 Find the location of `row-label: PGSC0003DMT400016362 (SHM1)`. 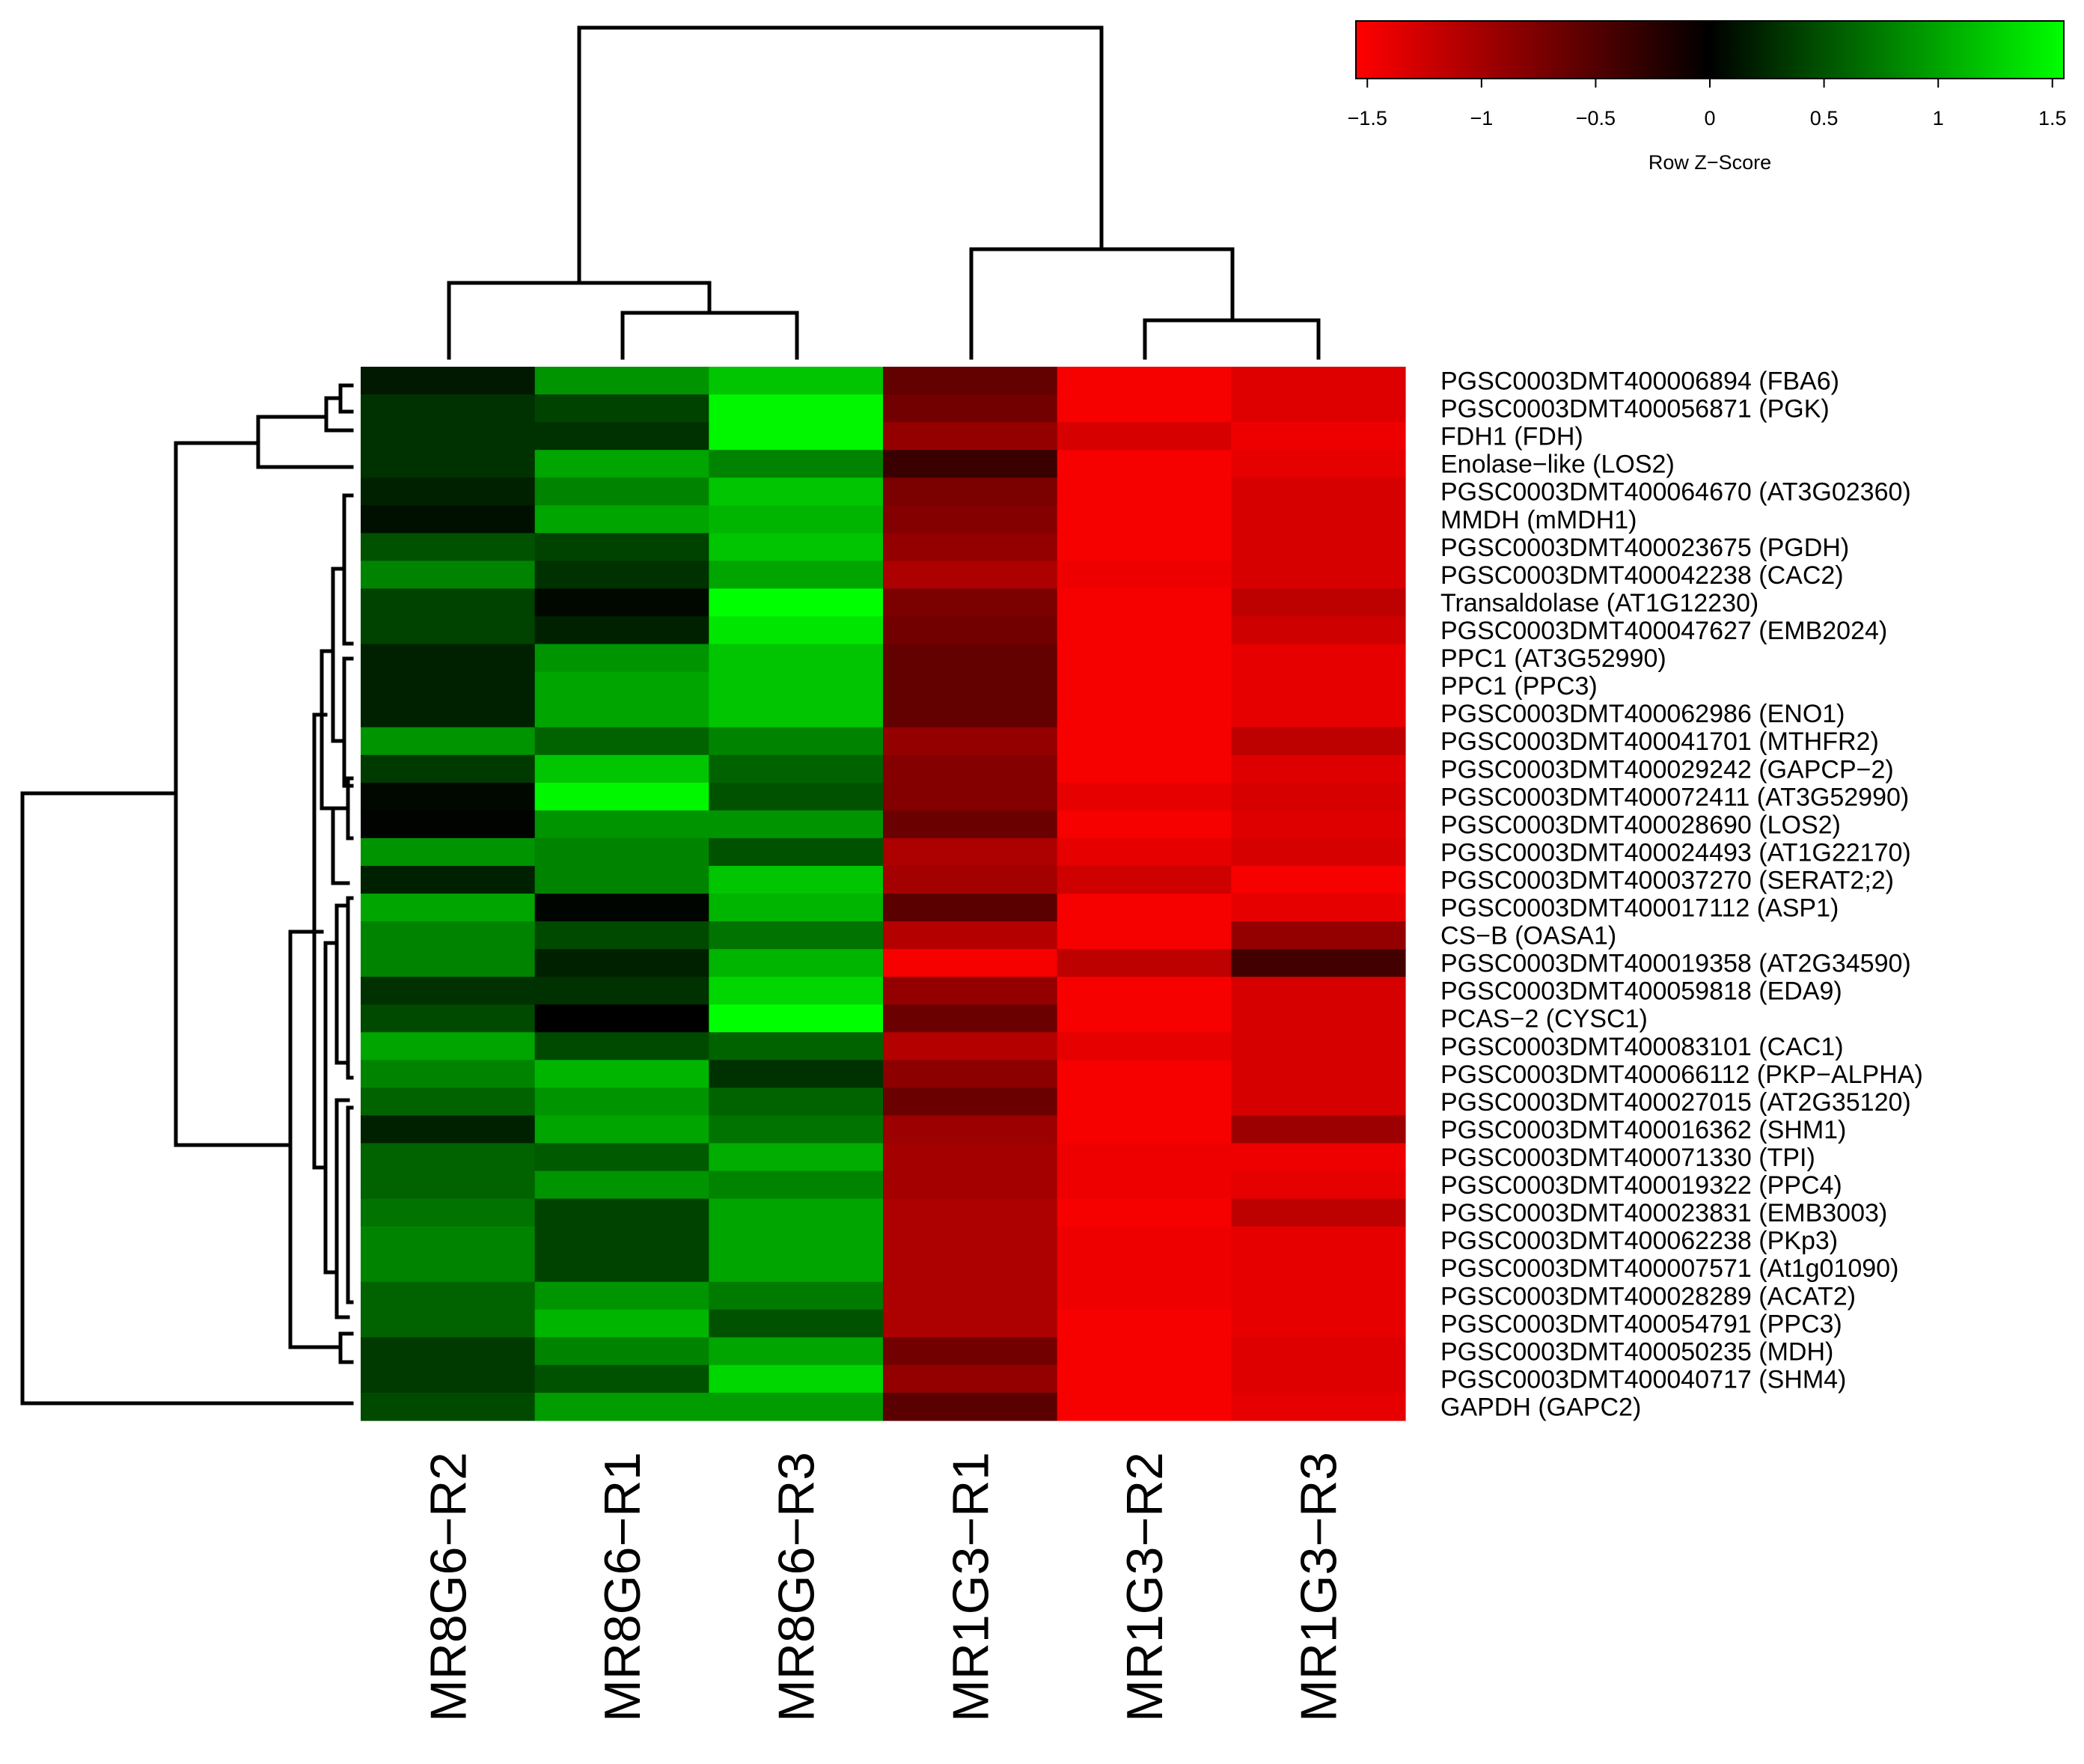

row-label: PGSC0003DMT400016362 (SHM1) is located at coordinates (1643, 1130).